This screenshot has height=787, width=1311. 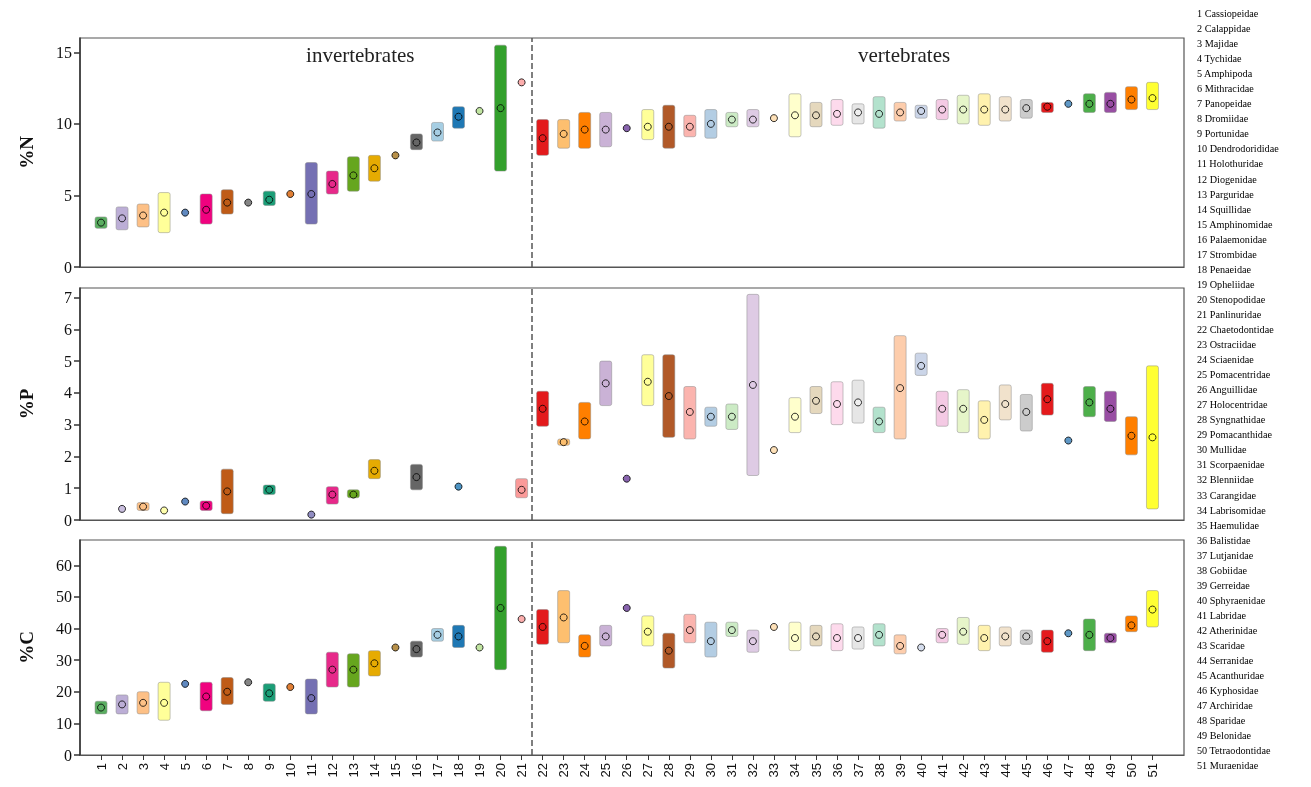 I want to click on y-tick-label: 2, so click(x=68, y=456).